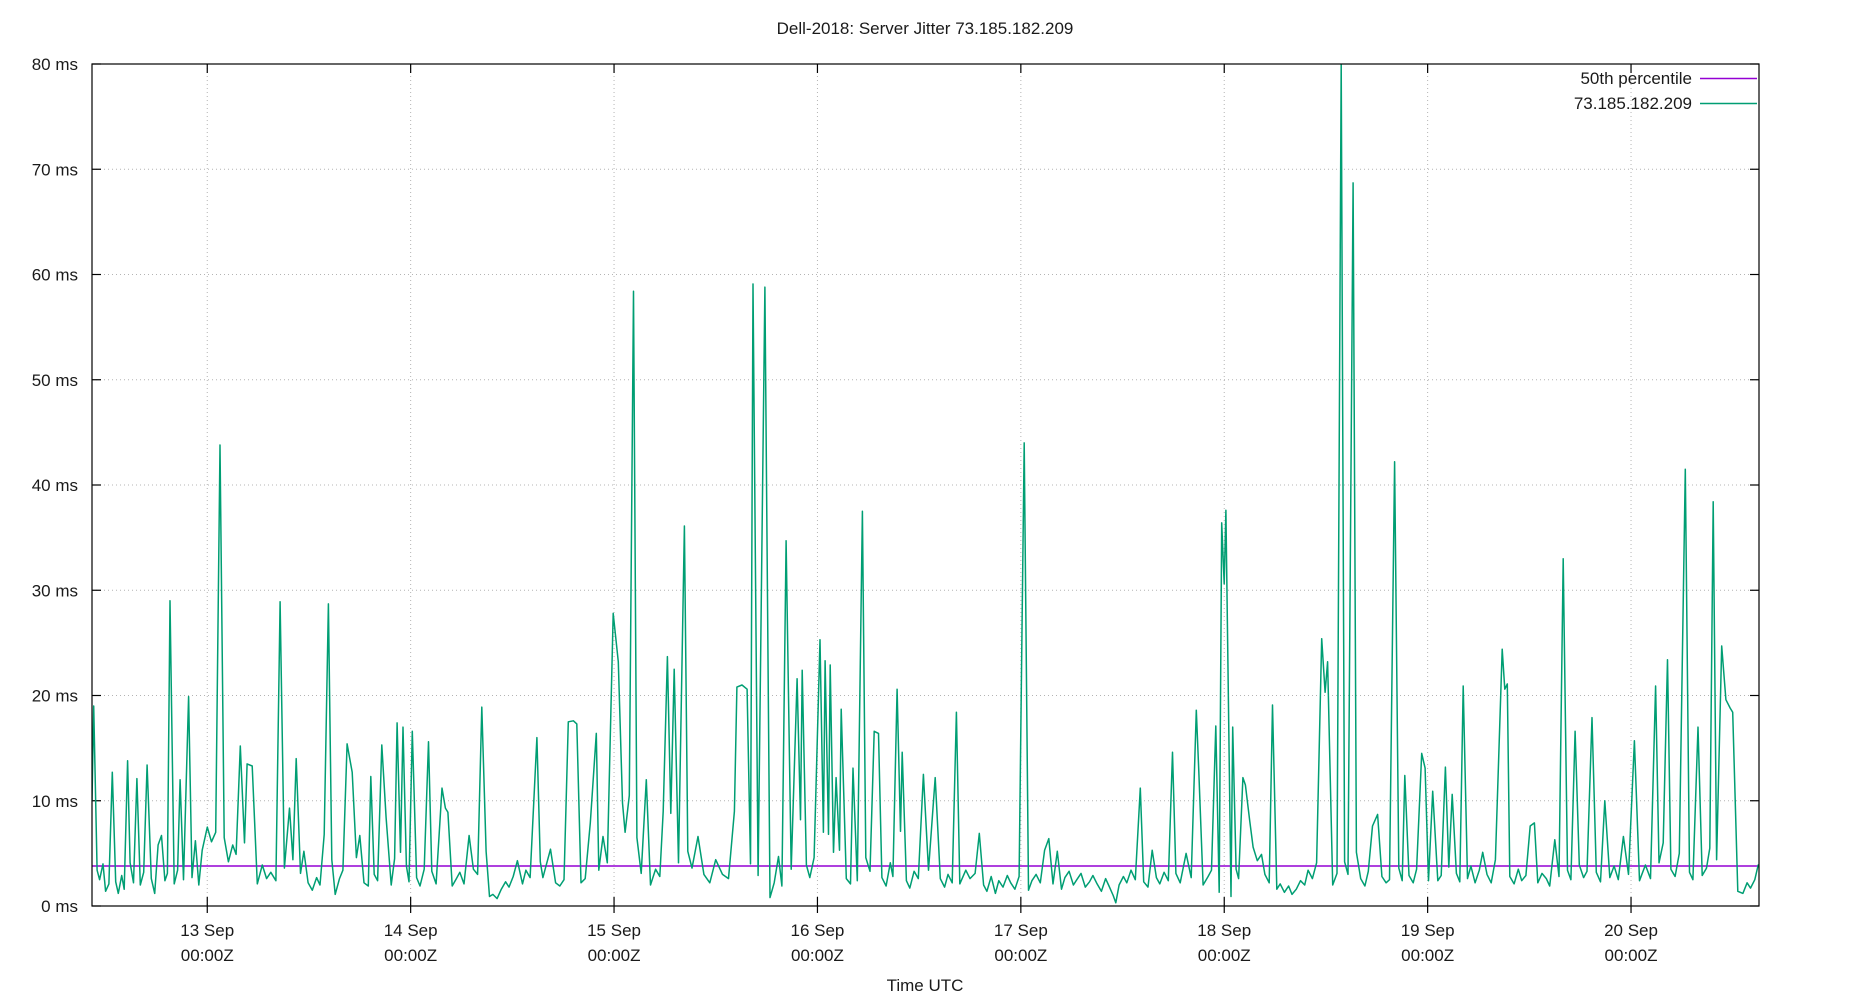 This screenshot has width=1850, height=1000. I want to click on x-tick-label-date: 13 Sep, so click(207, 930).